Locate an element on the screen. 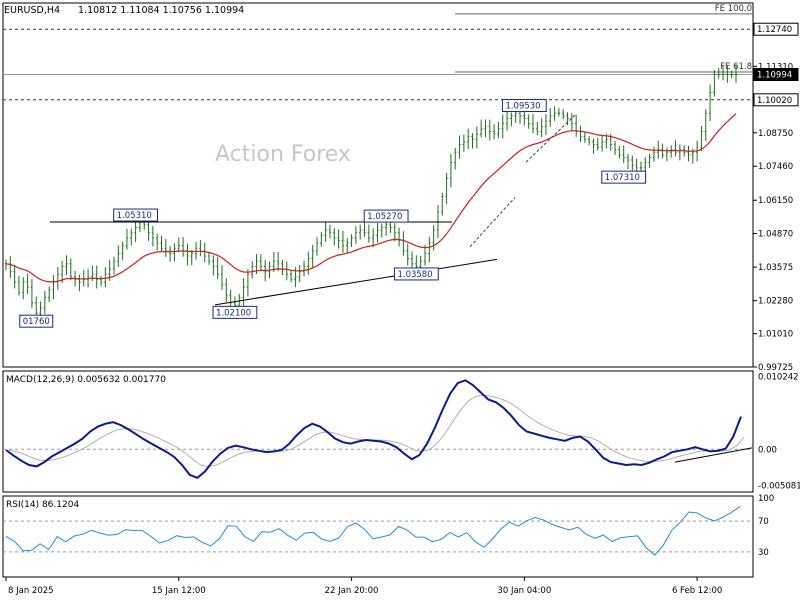  rsi-title: RSI(14) 86.1204 is located at coordinates (42, 505).